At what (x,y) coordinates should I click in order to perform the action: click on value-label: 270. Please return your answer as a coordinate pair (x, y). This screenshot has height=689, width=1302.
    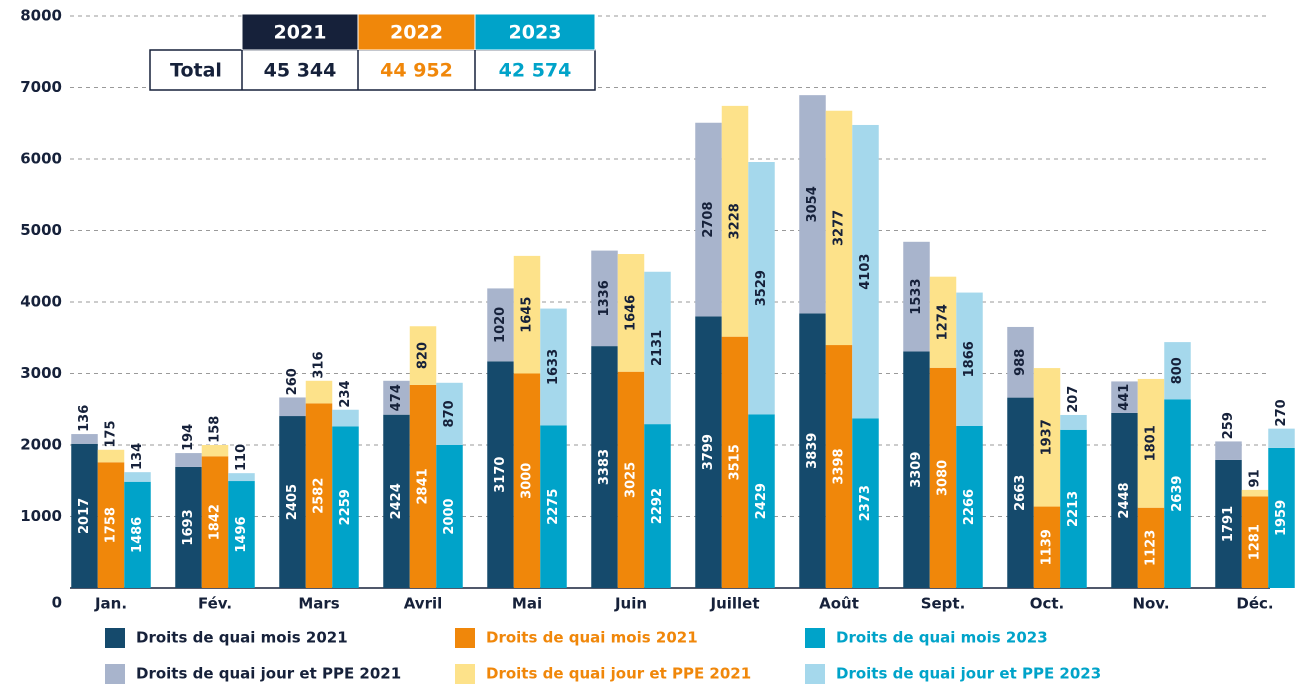
    Looking at the image, I should click on (1281, 412).